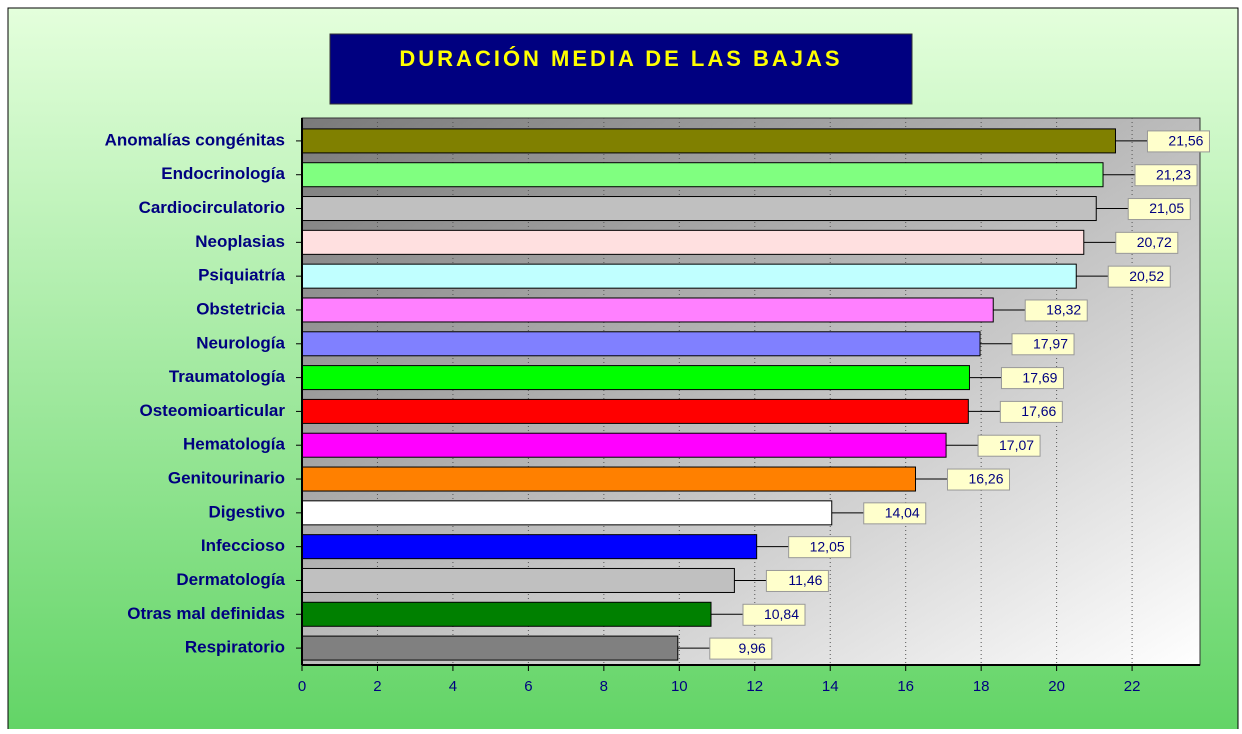 The image size is (1242, 734). I want to click on y-tick-label: Psiquiatría, so click(241, 275).